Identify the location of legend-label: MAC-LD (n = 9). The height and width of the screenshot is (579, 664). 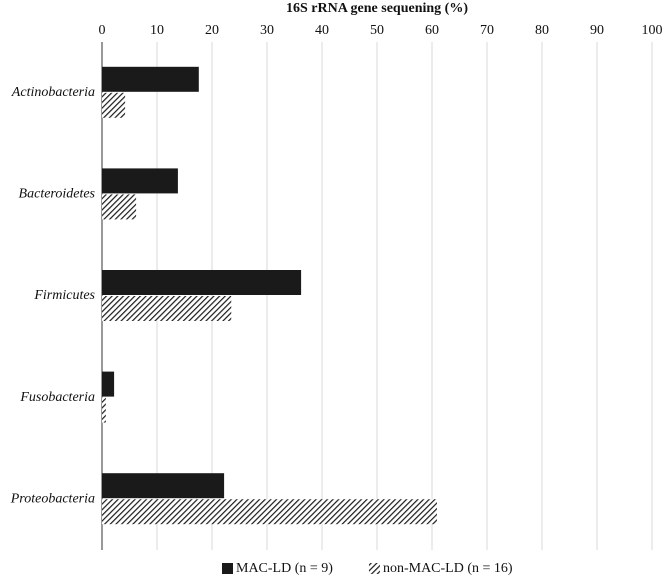
(284, 568).